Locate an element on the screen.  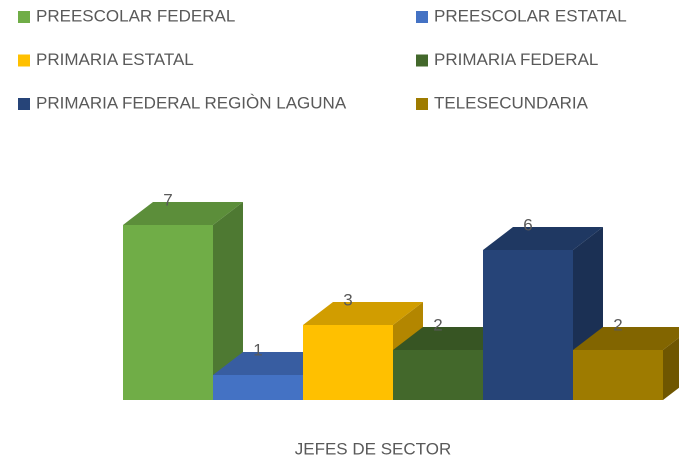
legend-label: PRIMARIA FEDERAL REGIÒN LAGUNA is located at coordinates (191, 102).